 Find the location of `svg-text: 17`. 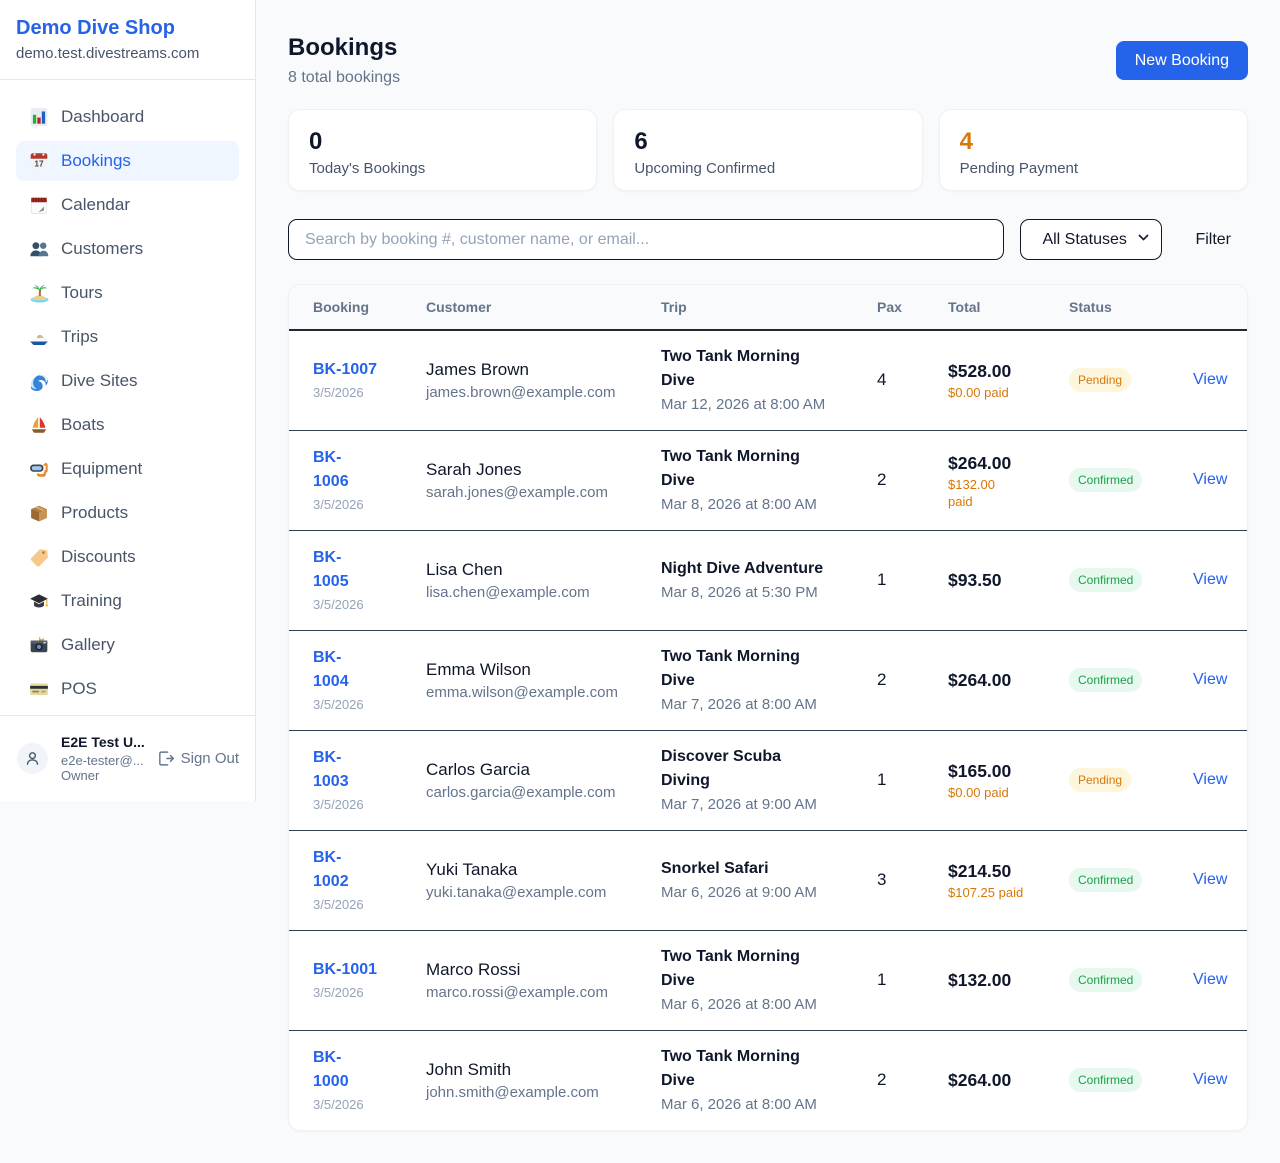

svg-text: 17 is located at coordinates (39, 164).